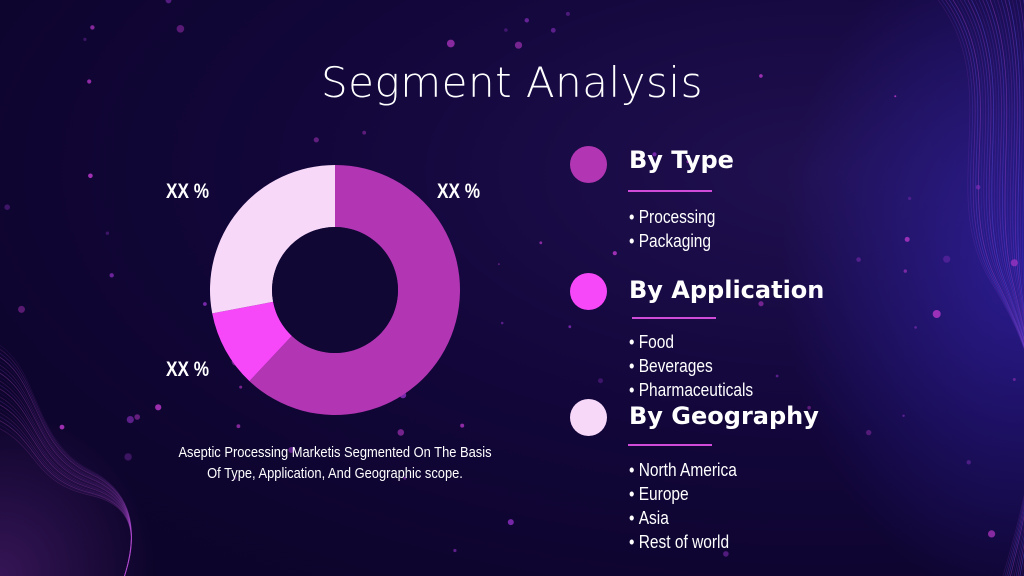  Describe the element at coordinates (681, 160) in the screenshot. I see `type-segment-heading: By Type` at that location.